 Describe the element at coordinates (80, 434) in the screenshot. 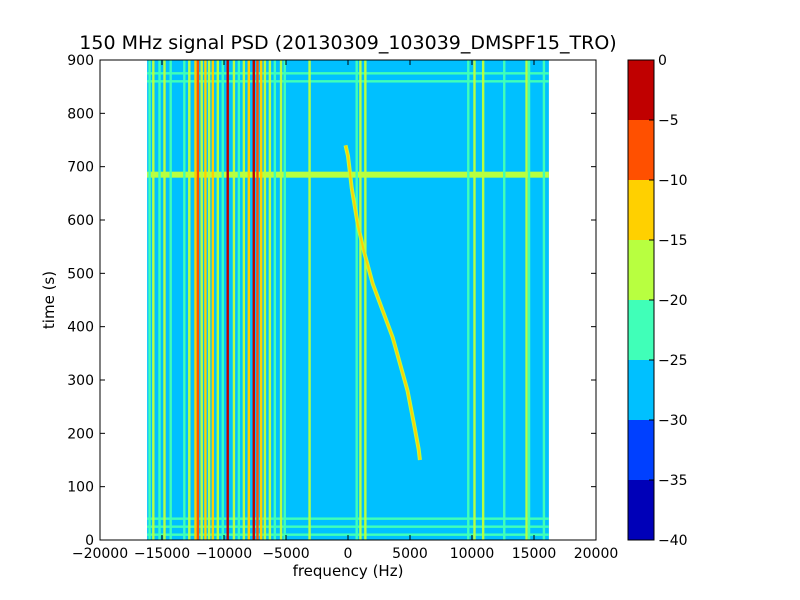

I see `y-tick-label: 200` at that location.